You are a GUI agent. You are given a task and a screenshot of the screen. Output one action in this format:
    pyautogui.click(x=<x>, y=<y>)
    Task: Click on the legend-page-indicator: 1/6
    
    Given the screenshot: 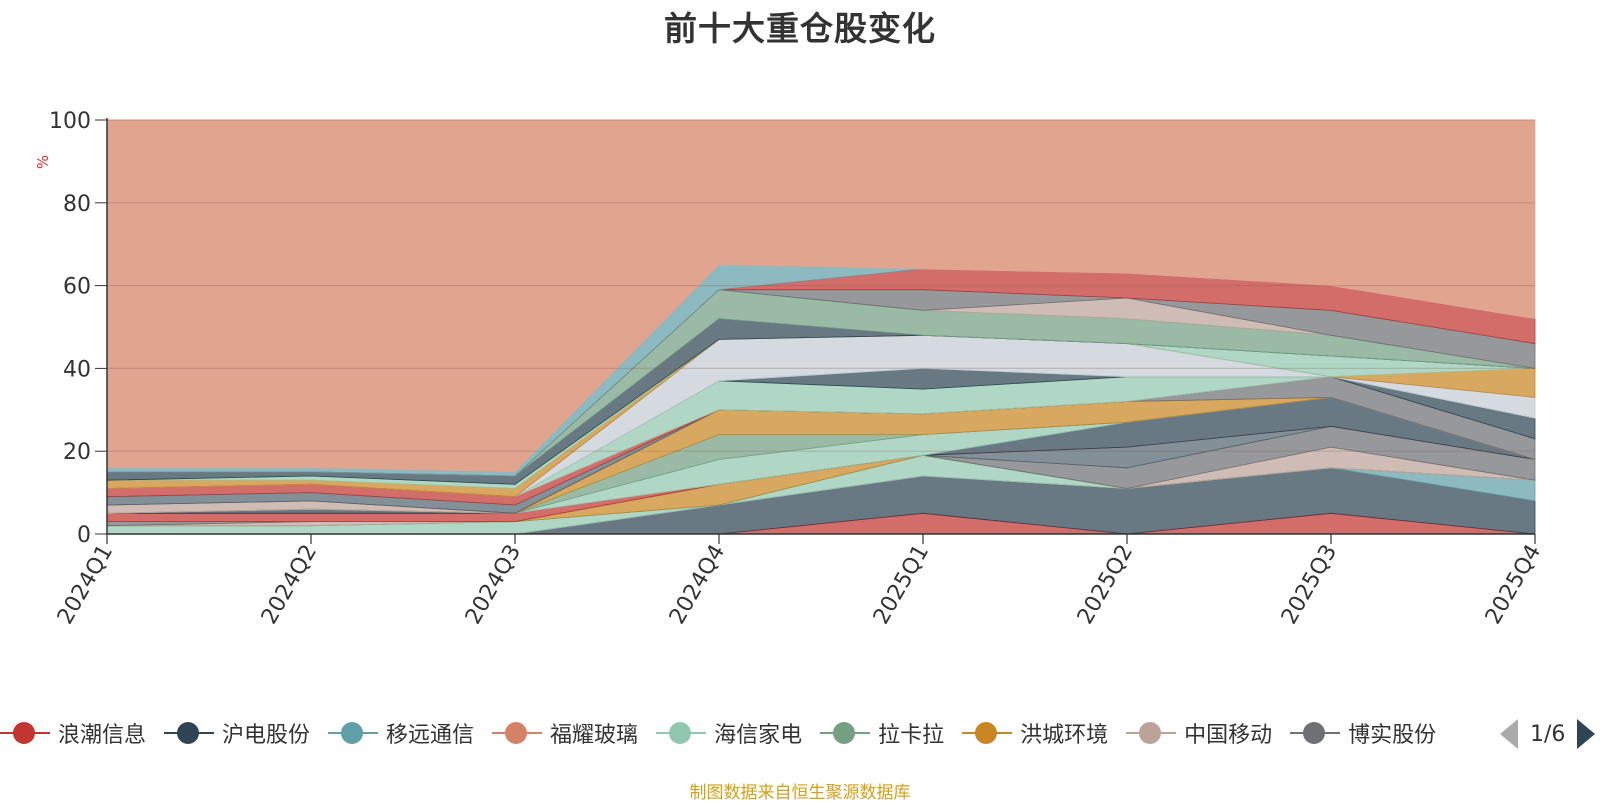 What is the action you would take?
    pyautogui.click(x=1548, y=734)
    